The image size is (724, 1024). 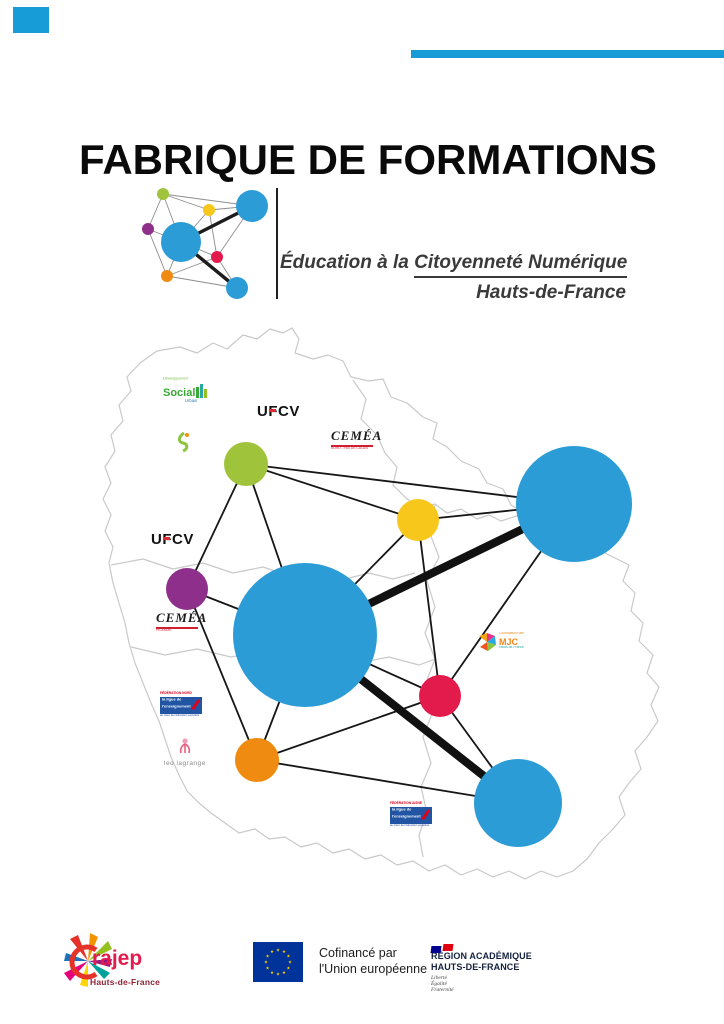 I want to click on ligue-federation: FÉDÉRATION AISNE, so click(x=406, y=804).